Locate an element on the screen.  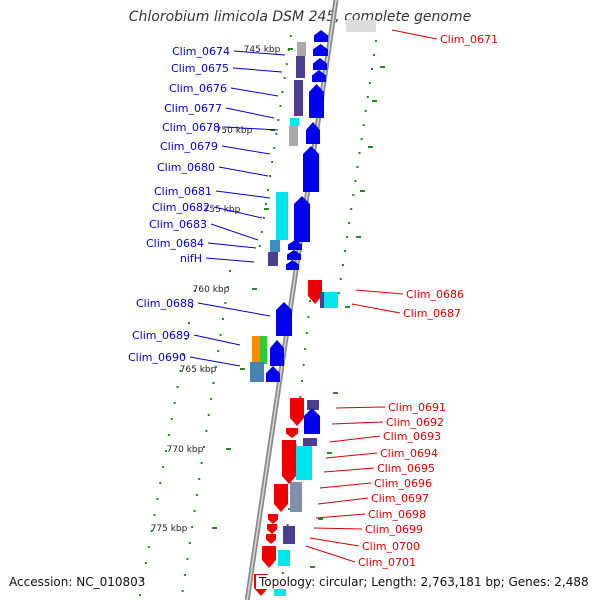
scale-label: 775 kbp is located at coordinates (169, 529).